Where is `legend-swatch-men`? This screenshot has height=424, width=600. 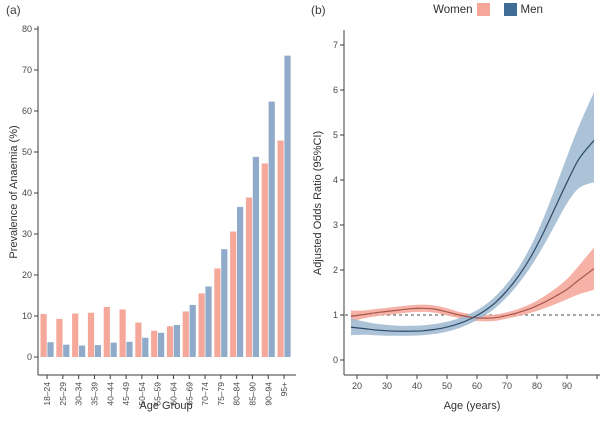
legend-swatch-men is located at coordinates (510, 9).